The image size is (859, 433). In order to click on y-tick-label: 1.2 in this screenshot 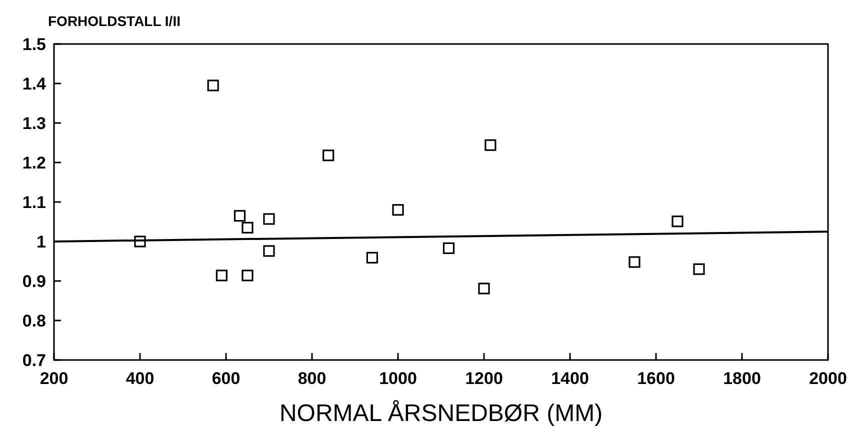, I will do `click(34, 162)`.